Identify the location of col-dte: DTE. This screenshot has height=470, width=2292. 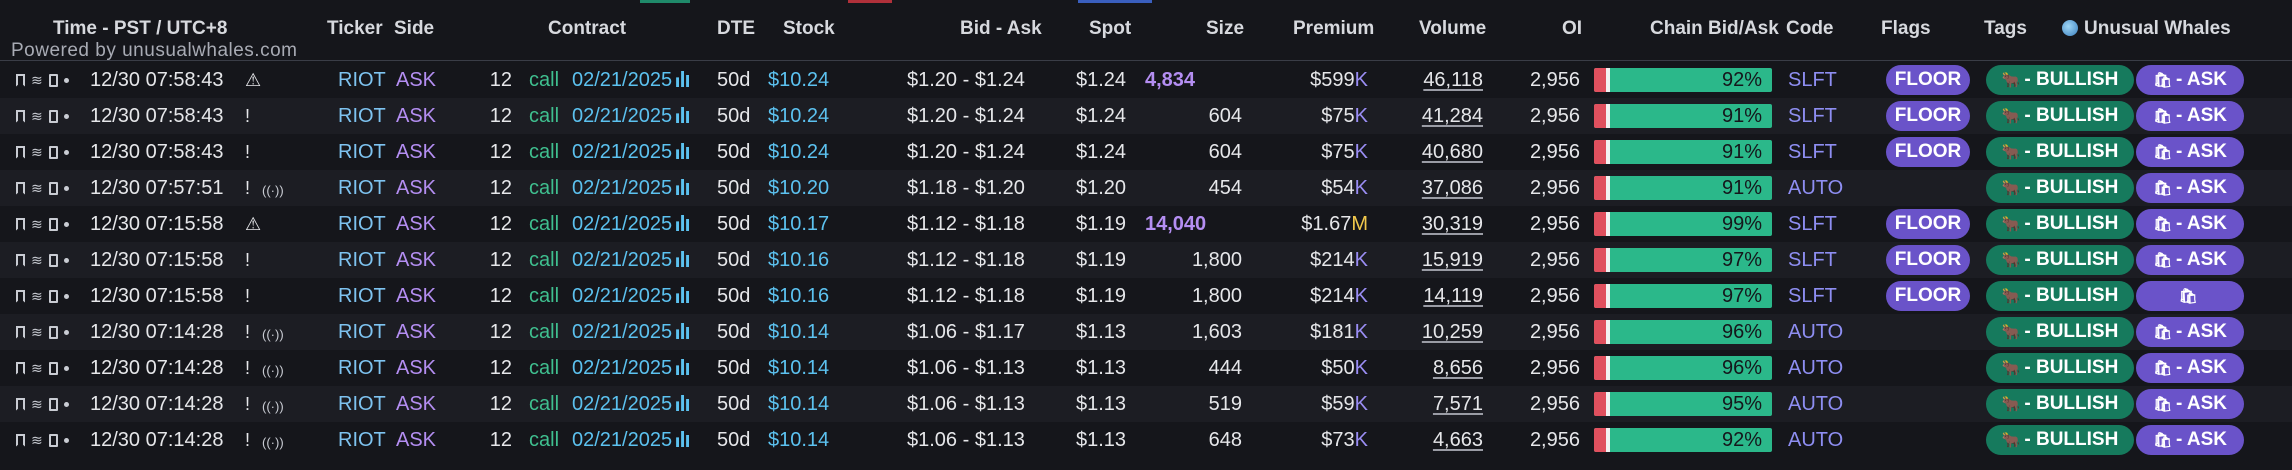
(736, 28).